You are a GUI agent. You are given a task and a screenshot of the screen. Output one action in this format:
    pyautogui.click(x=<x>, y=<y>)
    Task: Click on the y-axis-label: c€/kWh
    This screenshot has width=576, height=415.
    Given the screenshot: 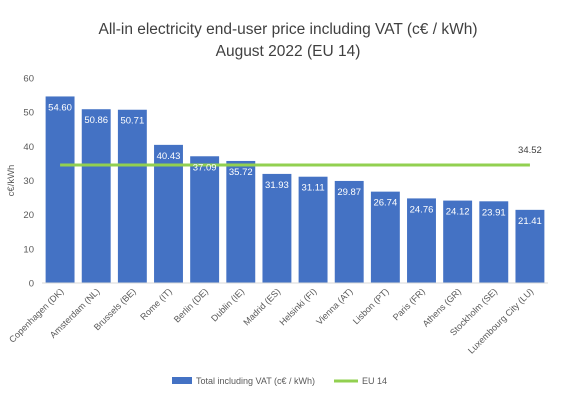 What is the action you would take?
    pyautogui.click(x=11, y=181)
    